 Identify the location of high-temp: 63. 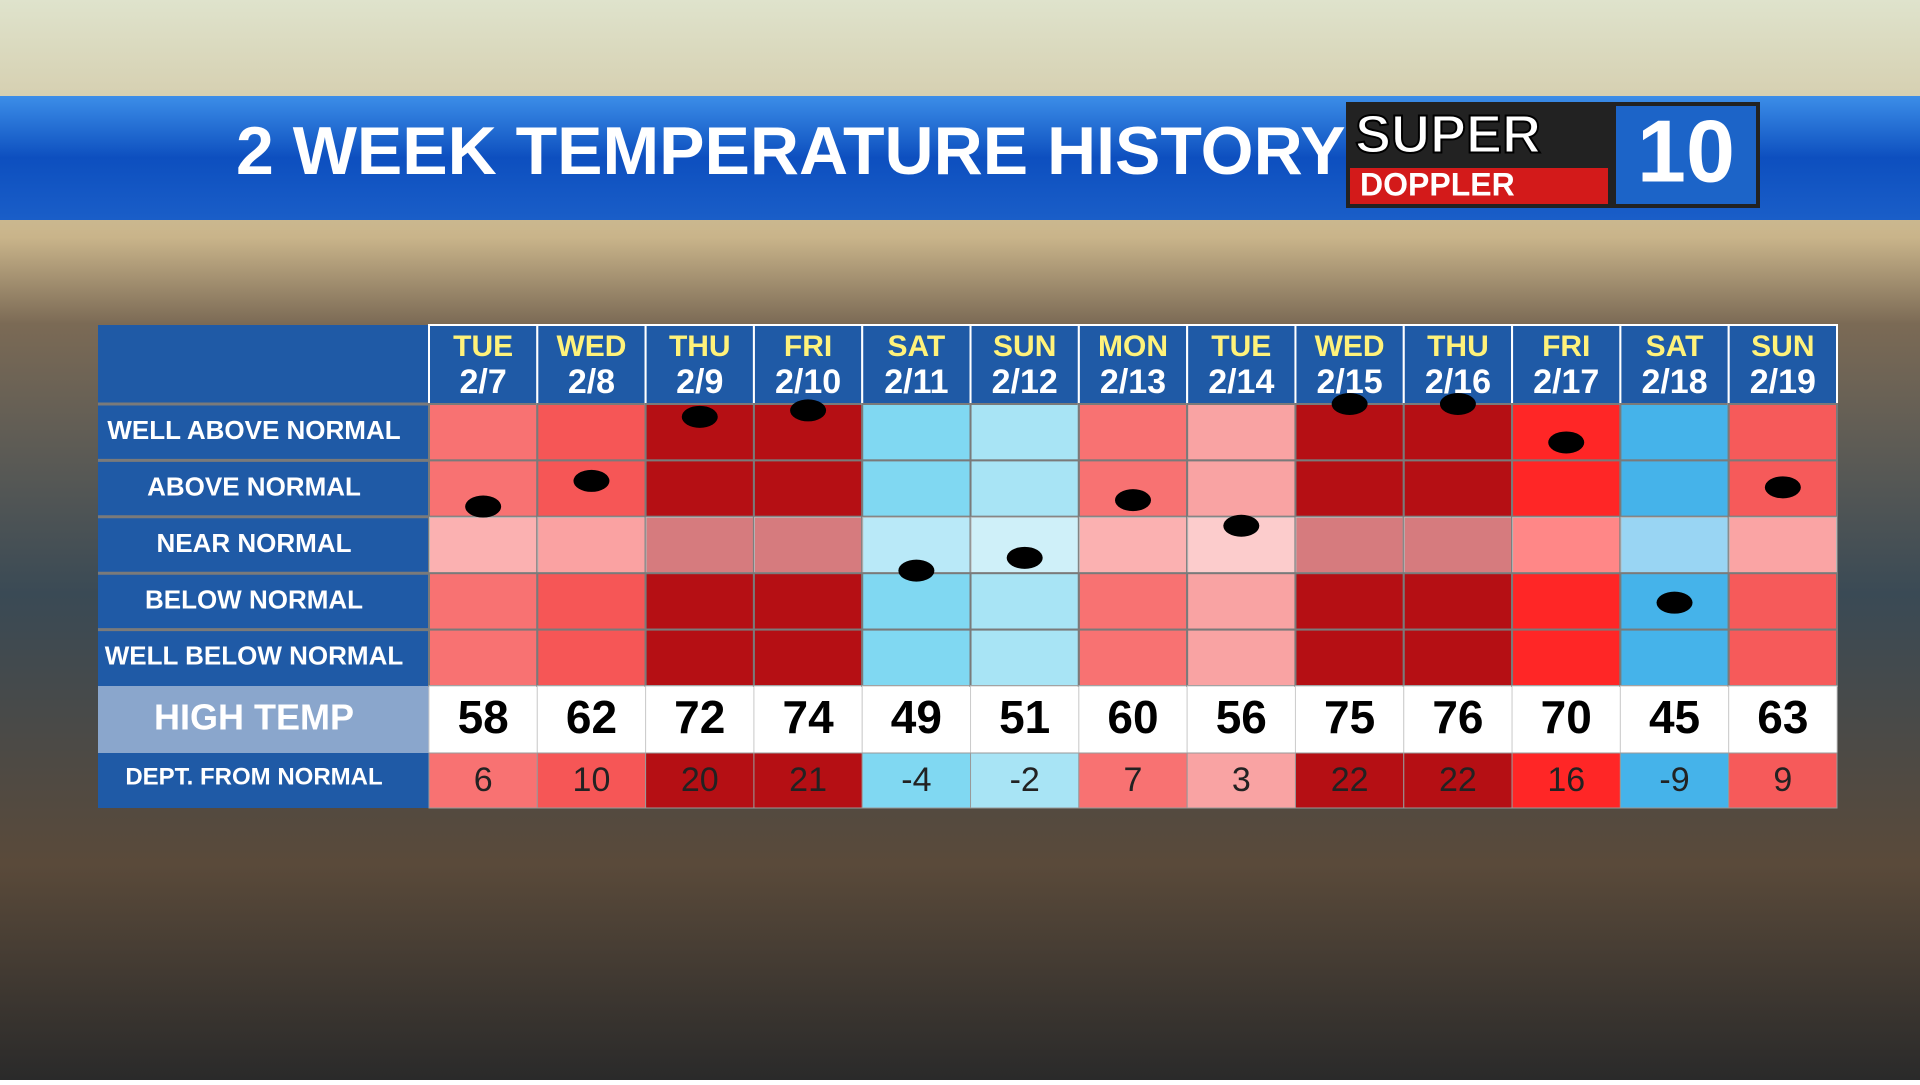
(1782, 717).